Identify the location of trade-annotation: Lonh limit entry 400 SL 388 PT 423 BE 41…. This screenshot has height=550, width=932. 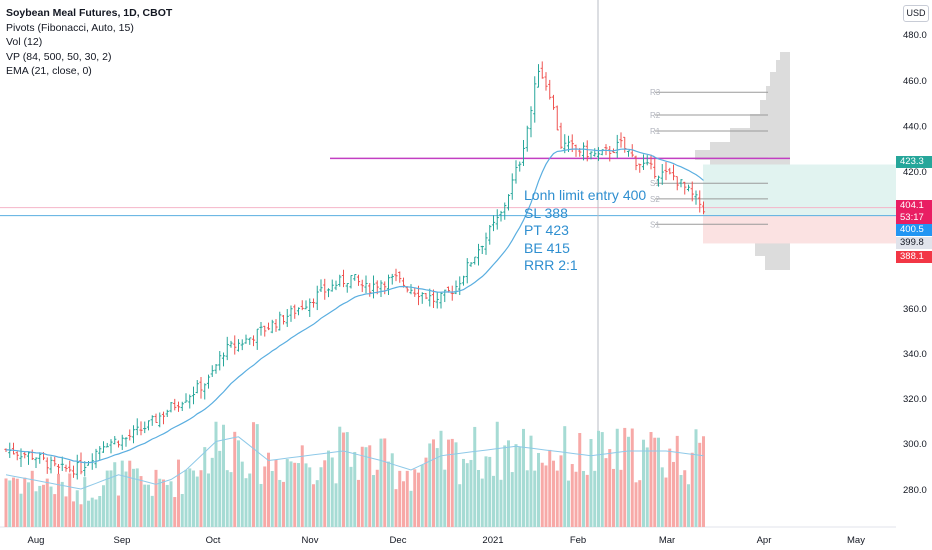
(585, 231).